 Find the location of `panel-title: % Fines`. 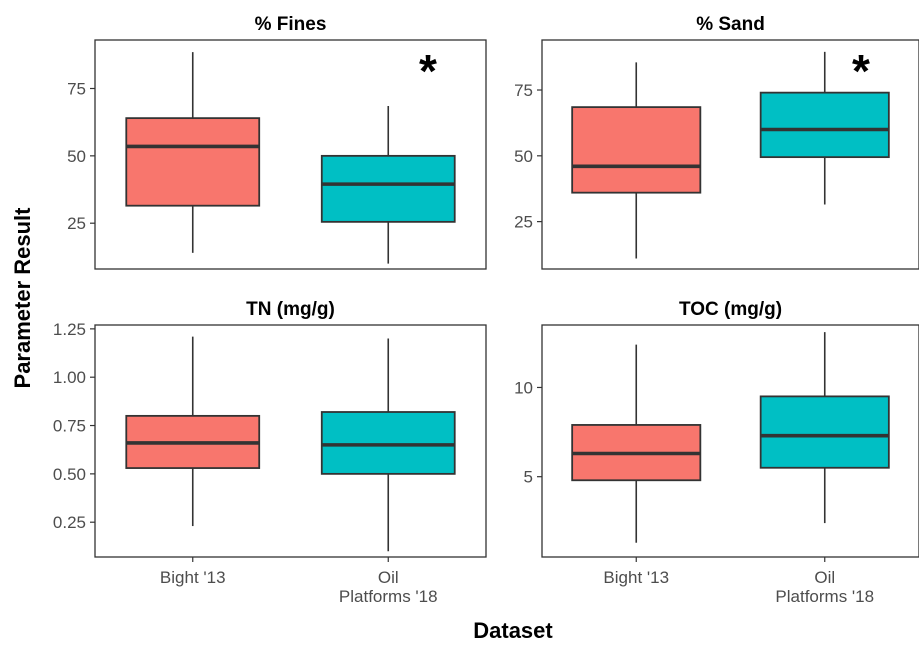

panel-title: % Fines is located at coordinates (291, 24).